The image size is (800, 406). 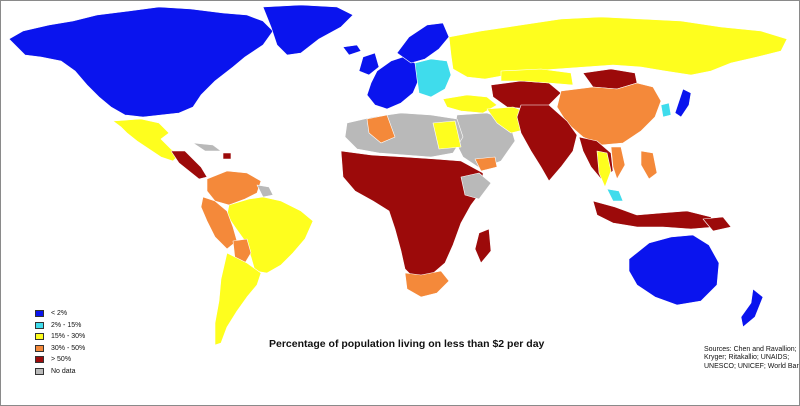 What do you see at coordinates (242, 251) in the screenshot?
I see `region-bolivia` at bounding box center [242, 251].